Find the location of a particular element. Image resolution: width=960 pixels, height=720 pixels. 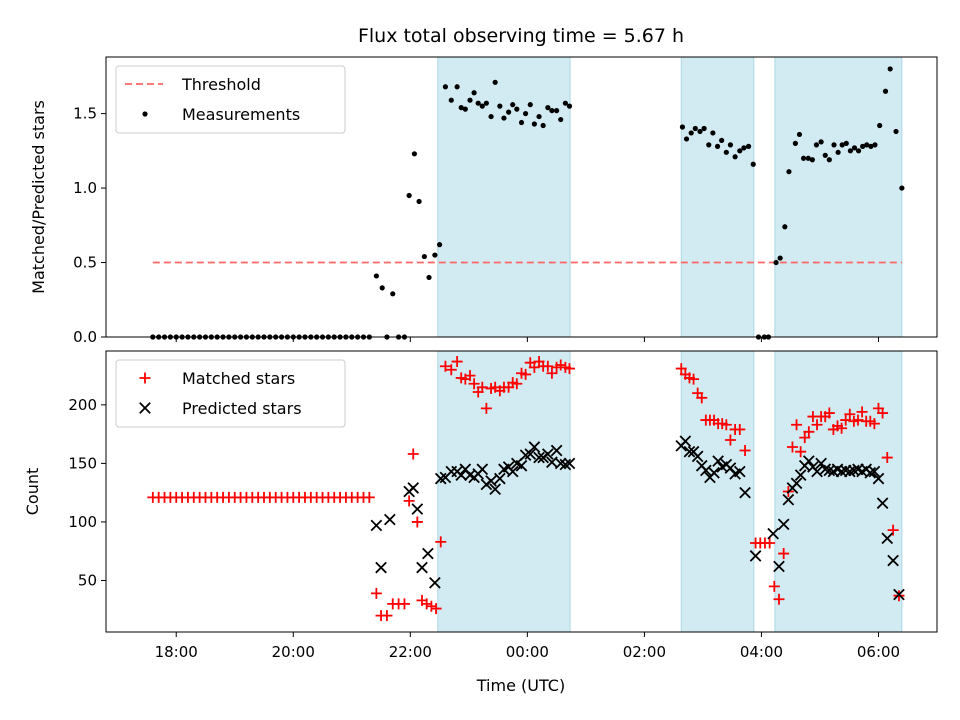

legend-matched-stars-swatch is located at coordinates (145, 378).